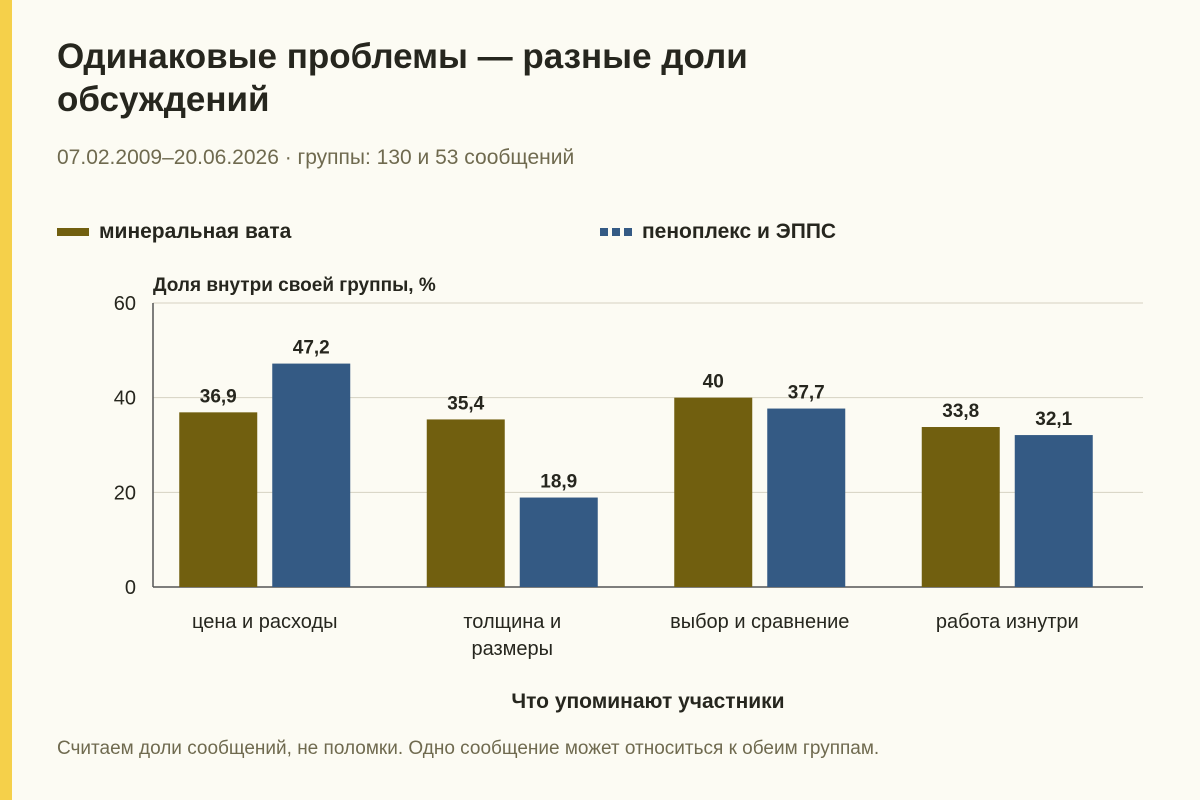  What do you see at coordinates (806, 497) in the screenshot?
I see `bar-s2-c3` at bounding box center [806, 497].